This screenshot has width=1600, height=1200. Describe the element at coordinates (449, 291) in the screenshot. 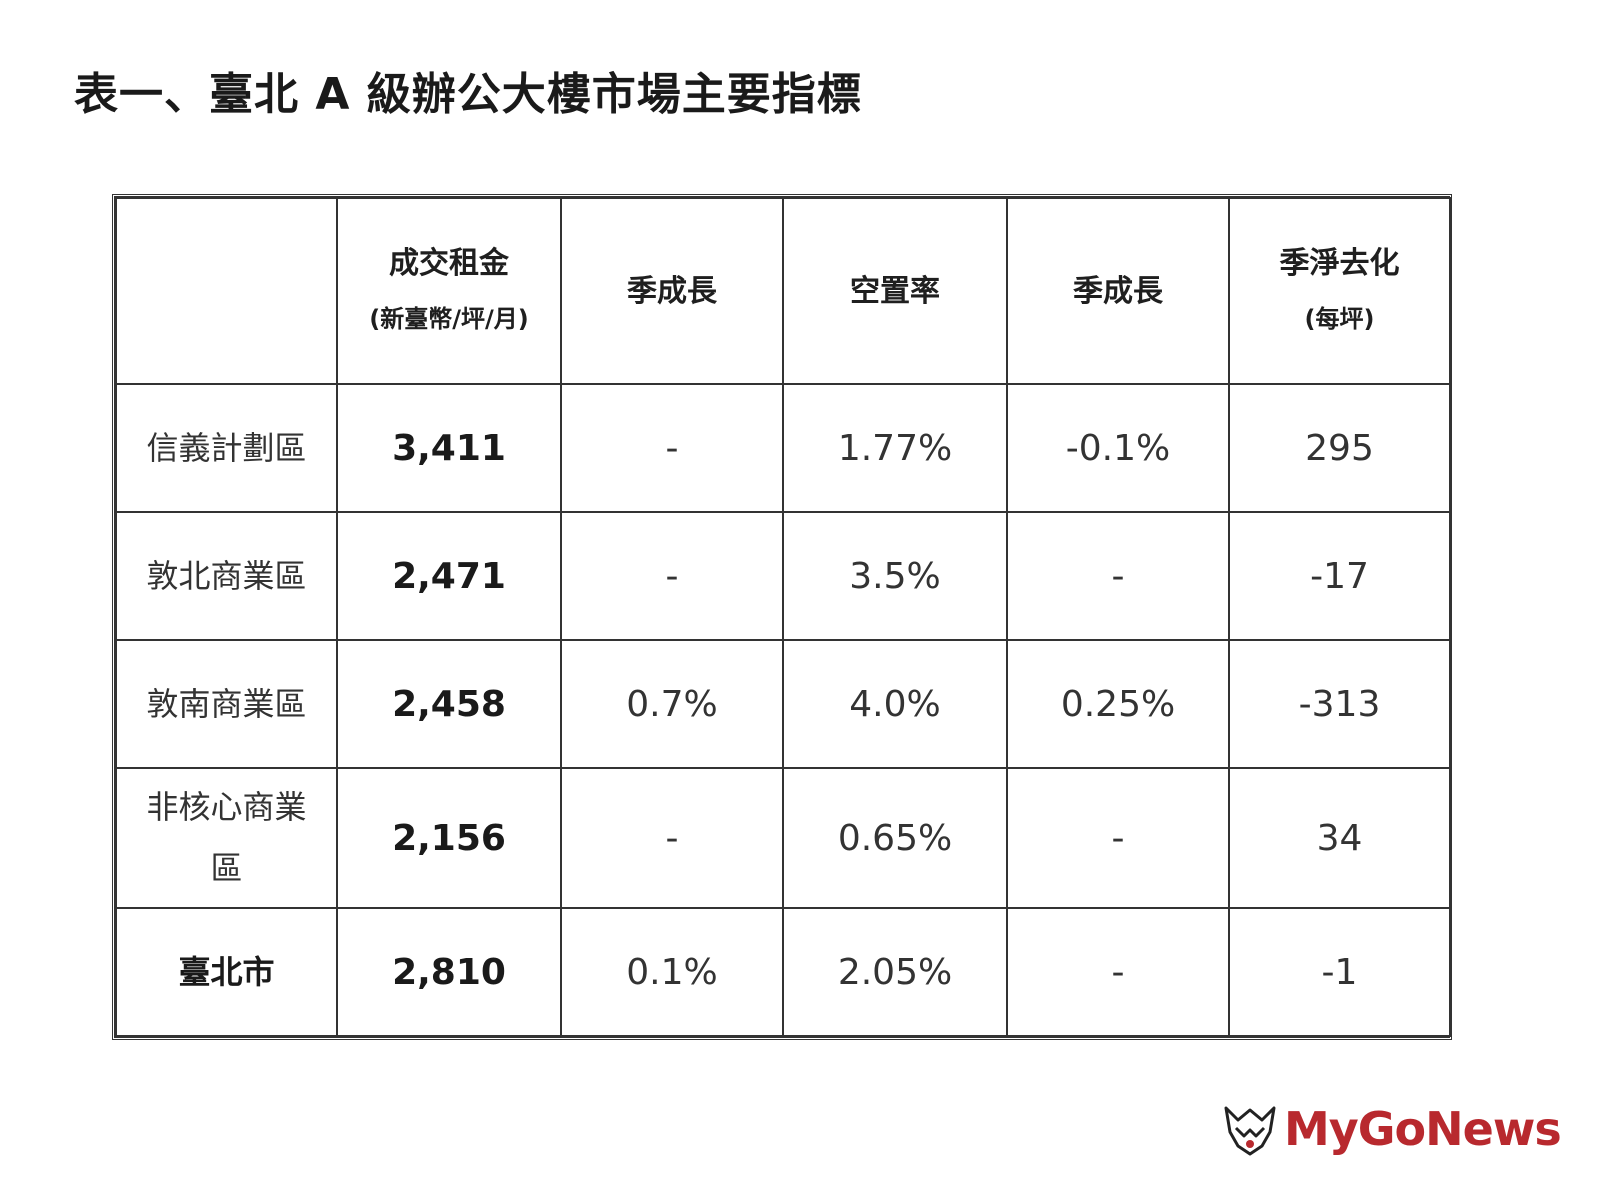

I see `header-rent: 成交租金 (新臺幣/坪/月)` at that location.